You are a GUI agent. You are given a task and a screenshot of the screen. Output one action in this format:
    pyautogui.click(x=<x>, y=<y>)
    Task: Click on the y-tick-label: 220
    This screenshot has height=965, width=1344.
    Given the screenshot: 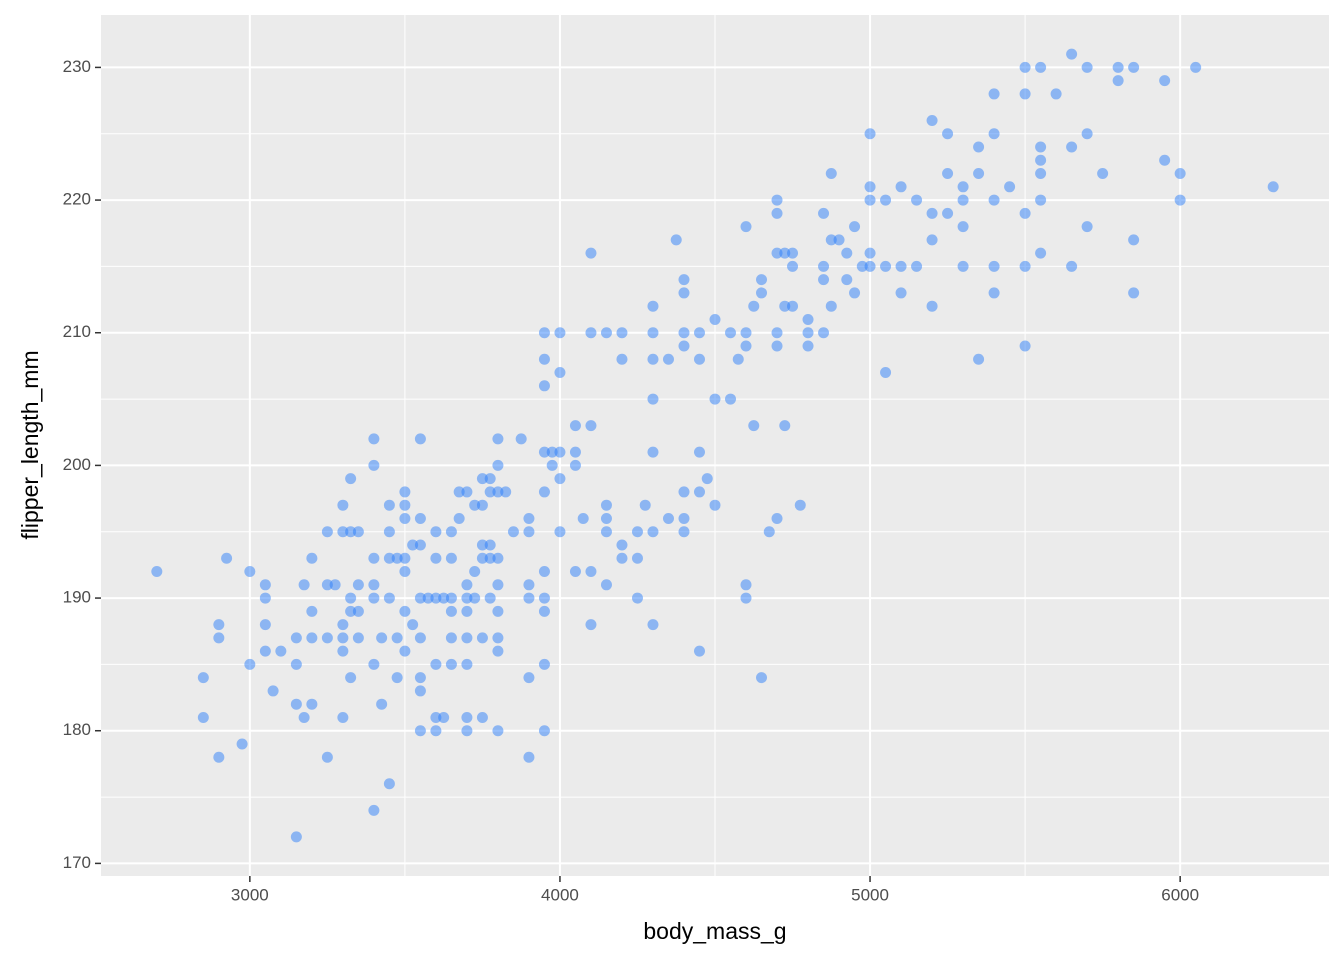 What is the action you would take?
    pyautogui.click(x=77, y=199)
    